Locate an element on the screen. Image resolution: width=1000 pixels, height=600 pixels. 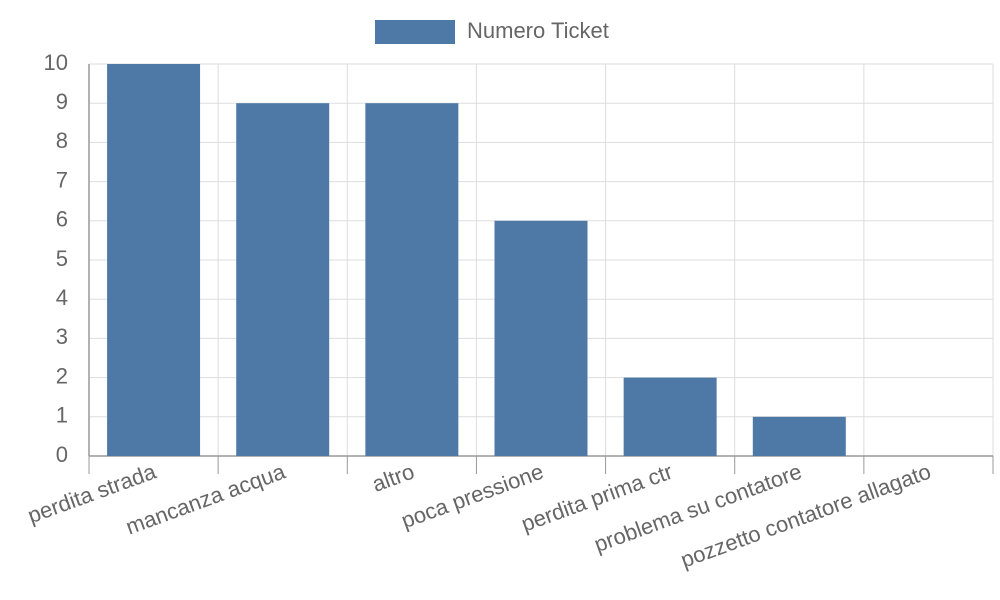
y-tick-label: 4 is located at coordinates (62, 297).